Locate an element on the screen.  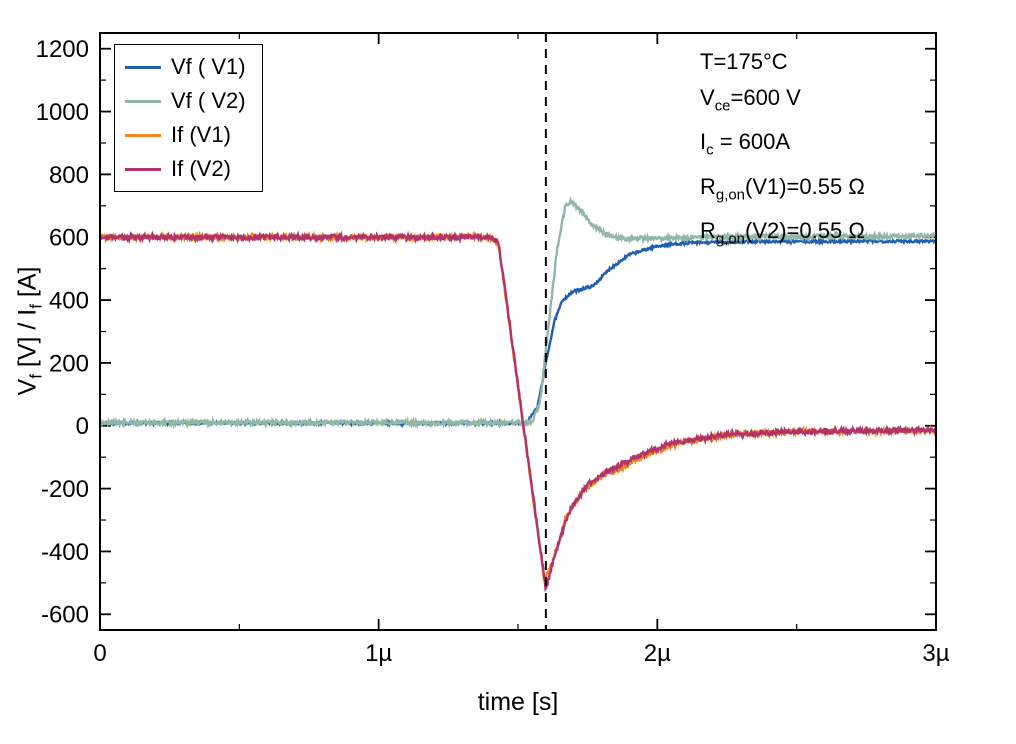
legend-item: If (V1) is located at coordinates (185, 135).